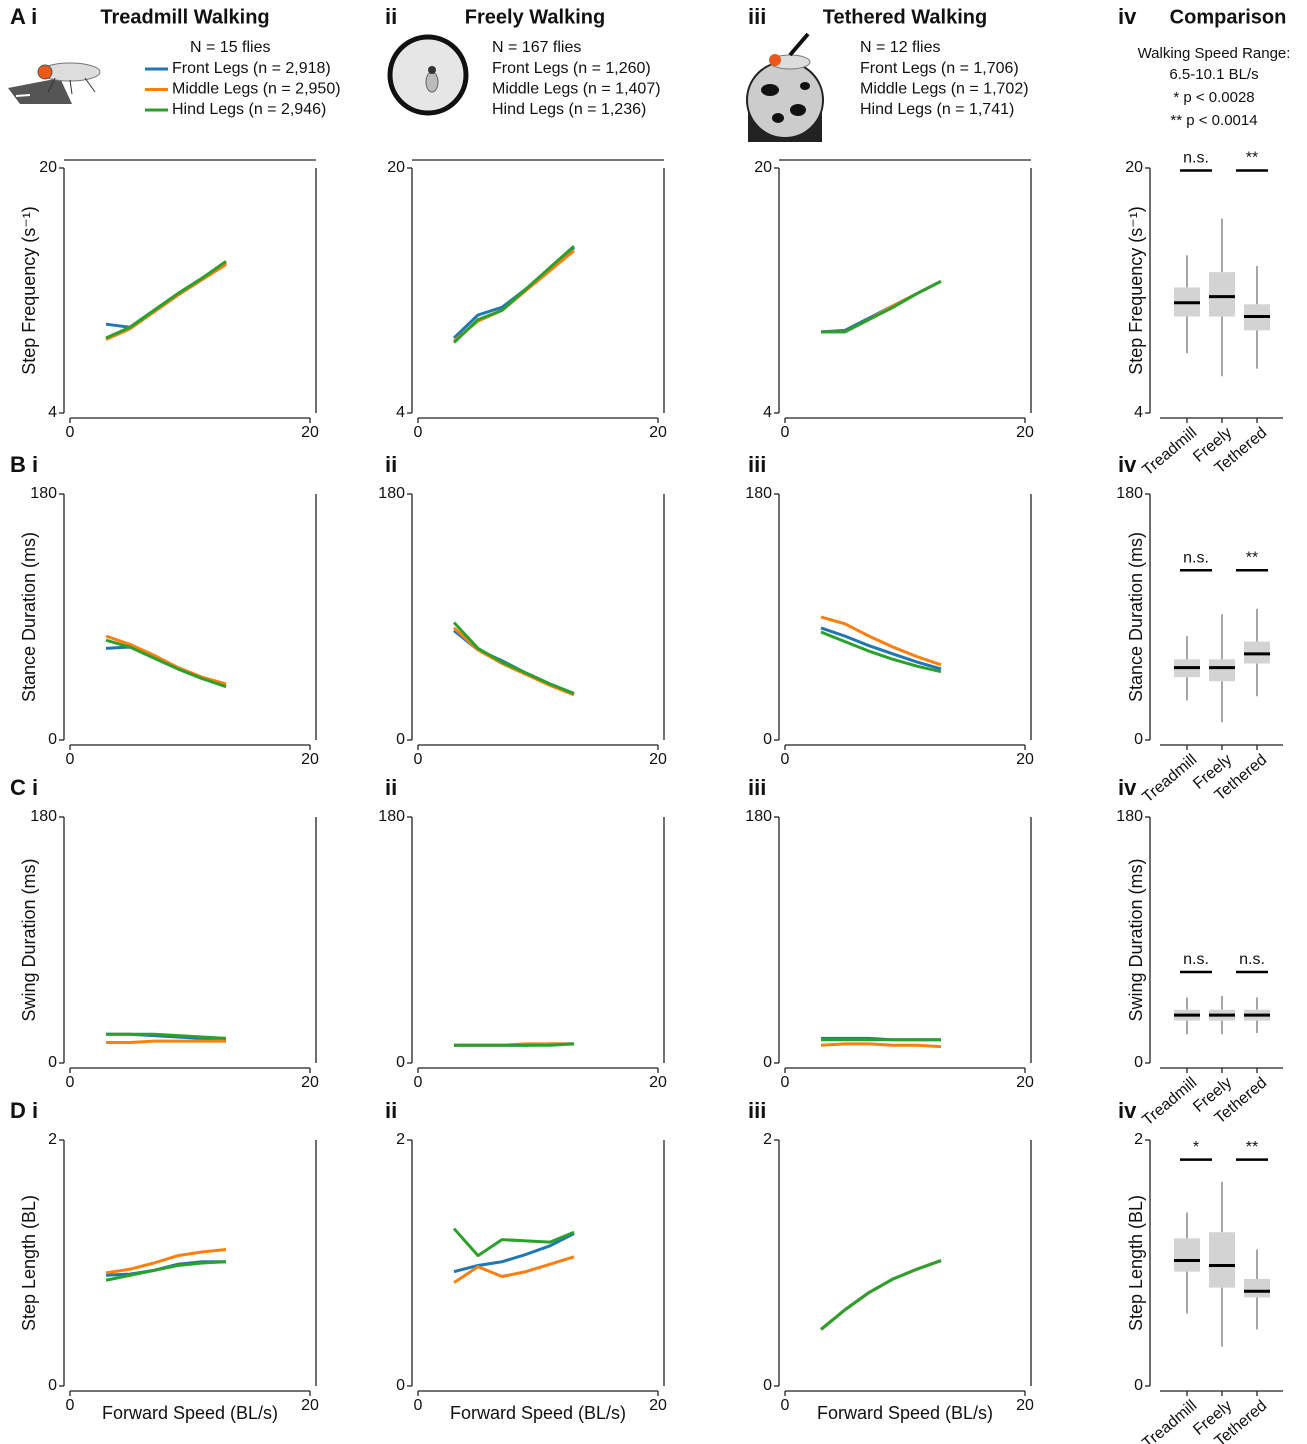  I want to click on legend-label: Middle Legs (n = 1,702), so click(944, 89).